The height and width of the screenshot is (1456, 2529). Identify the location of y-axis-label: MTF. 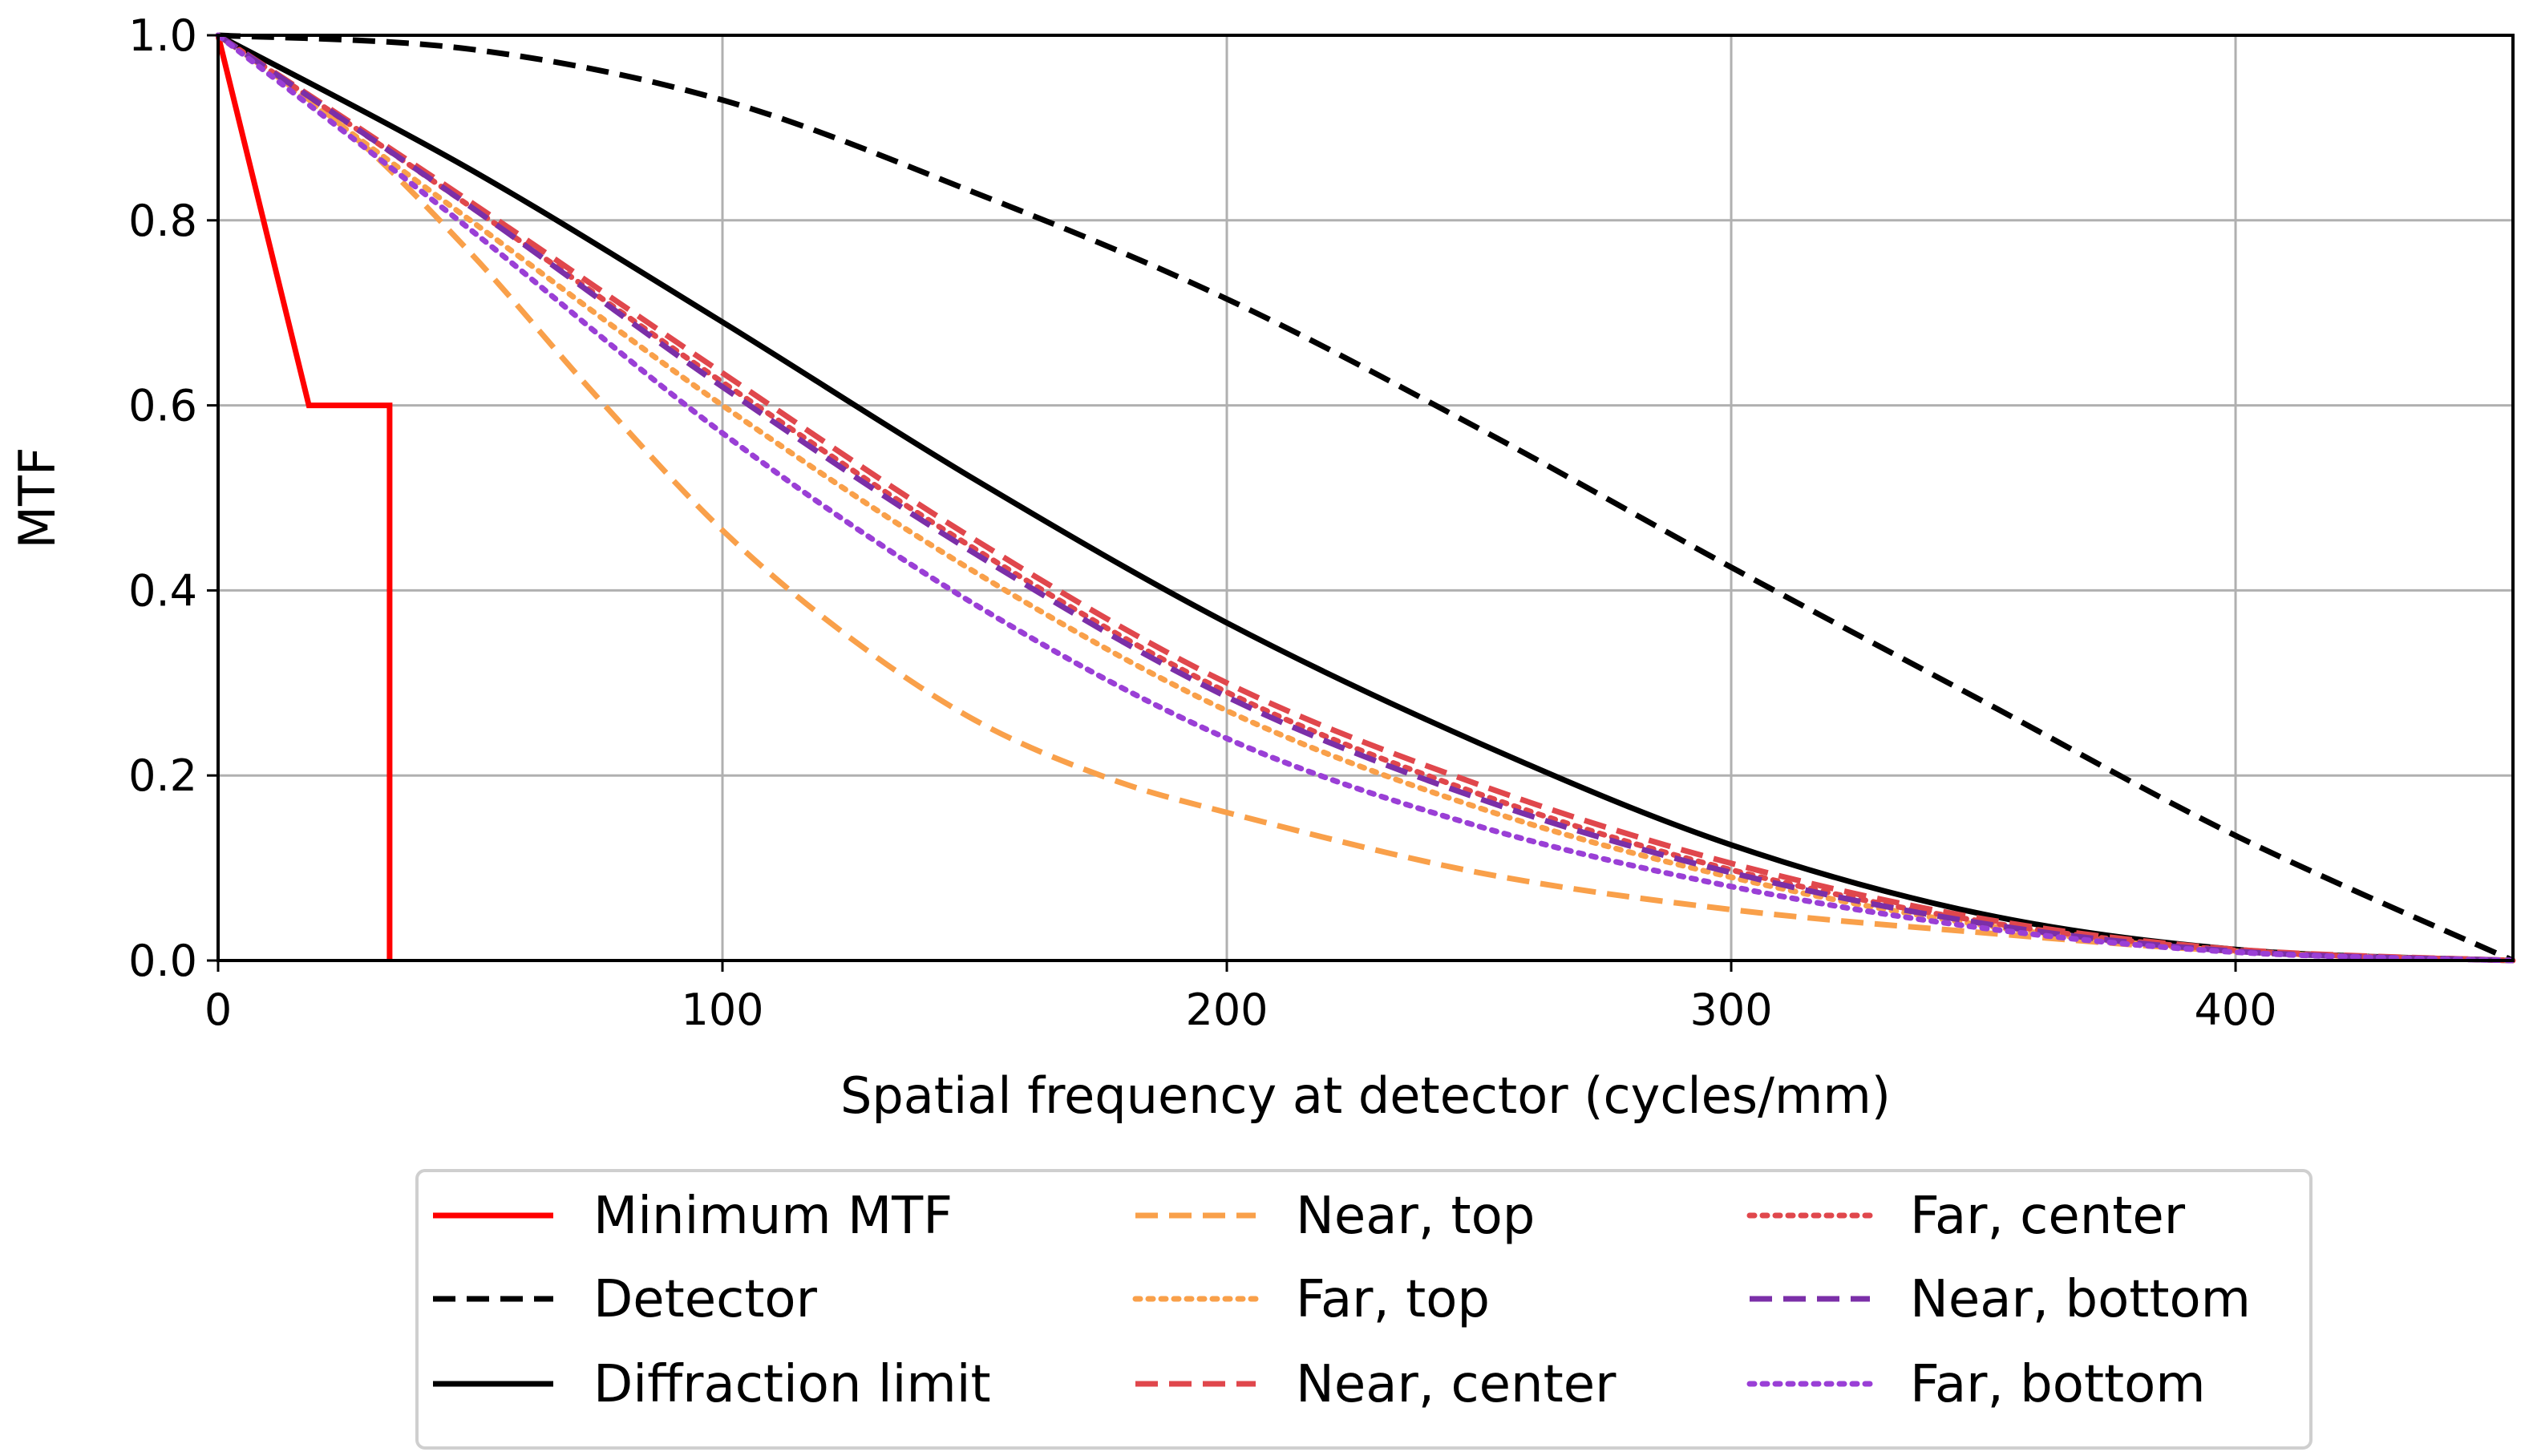
(37, 497).